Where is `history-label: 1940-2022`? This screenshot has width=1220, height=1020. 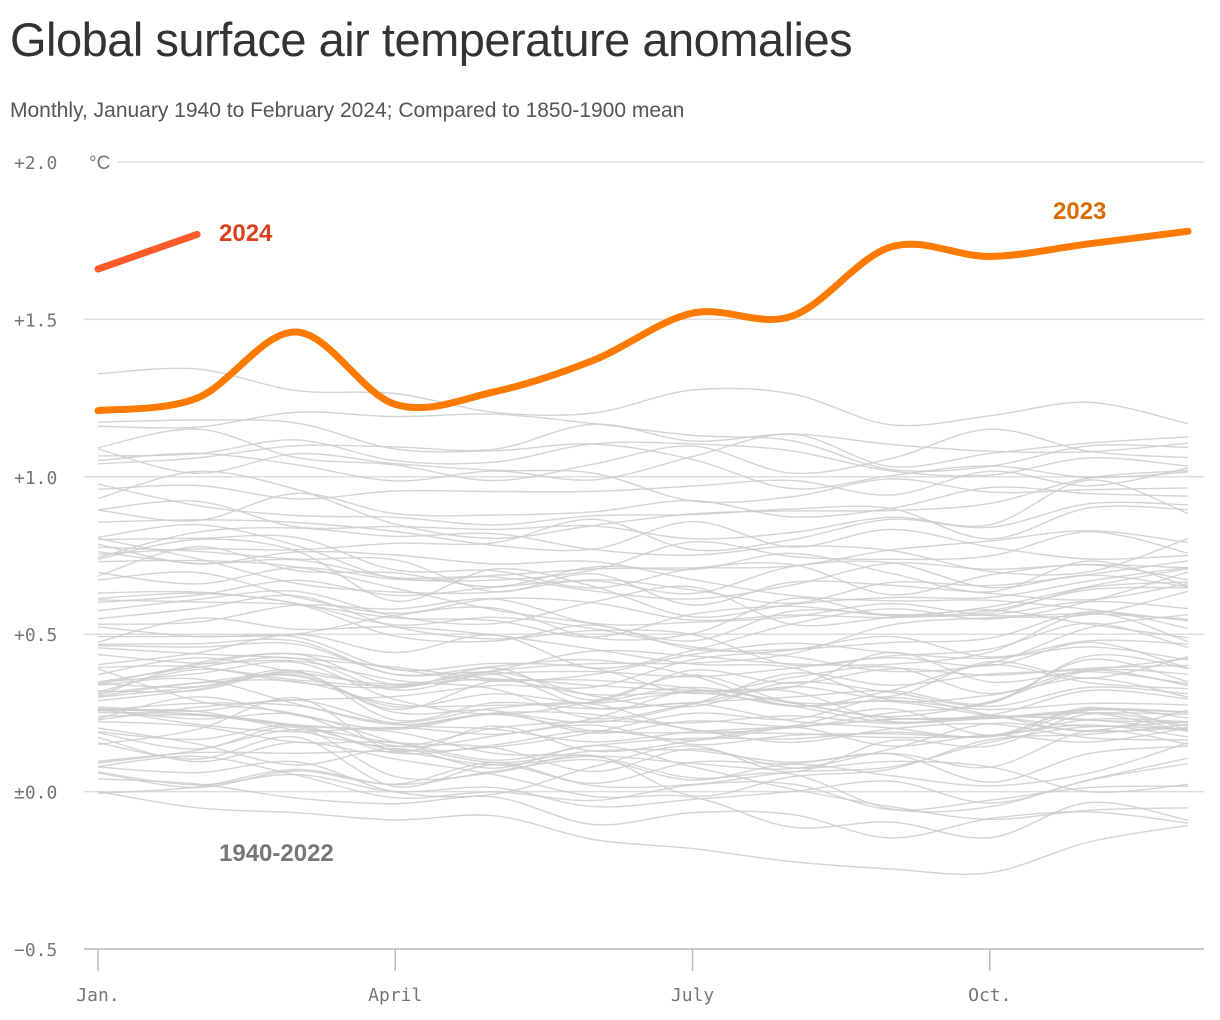 history-label: 1940-2022 is located at coordinates (276, 853).